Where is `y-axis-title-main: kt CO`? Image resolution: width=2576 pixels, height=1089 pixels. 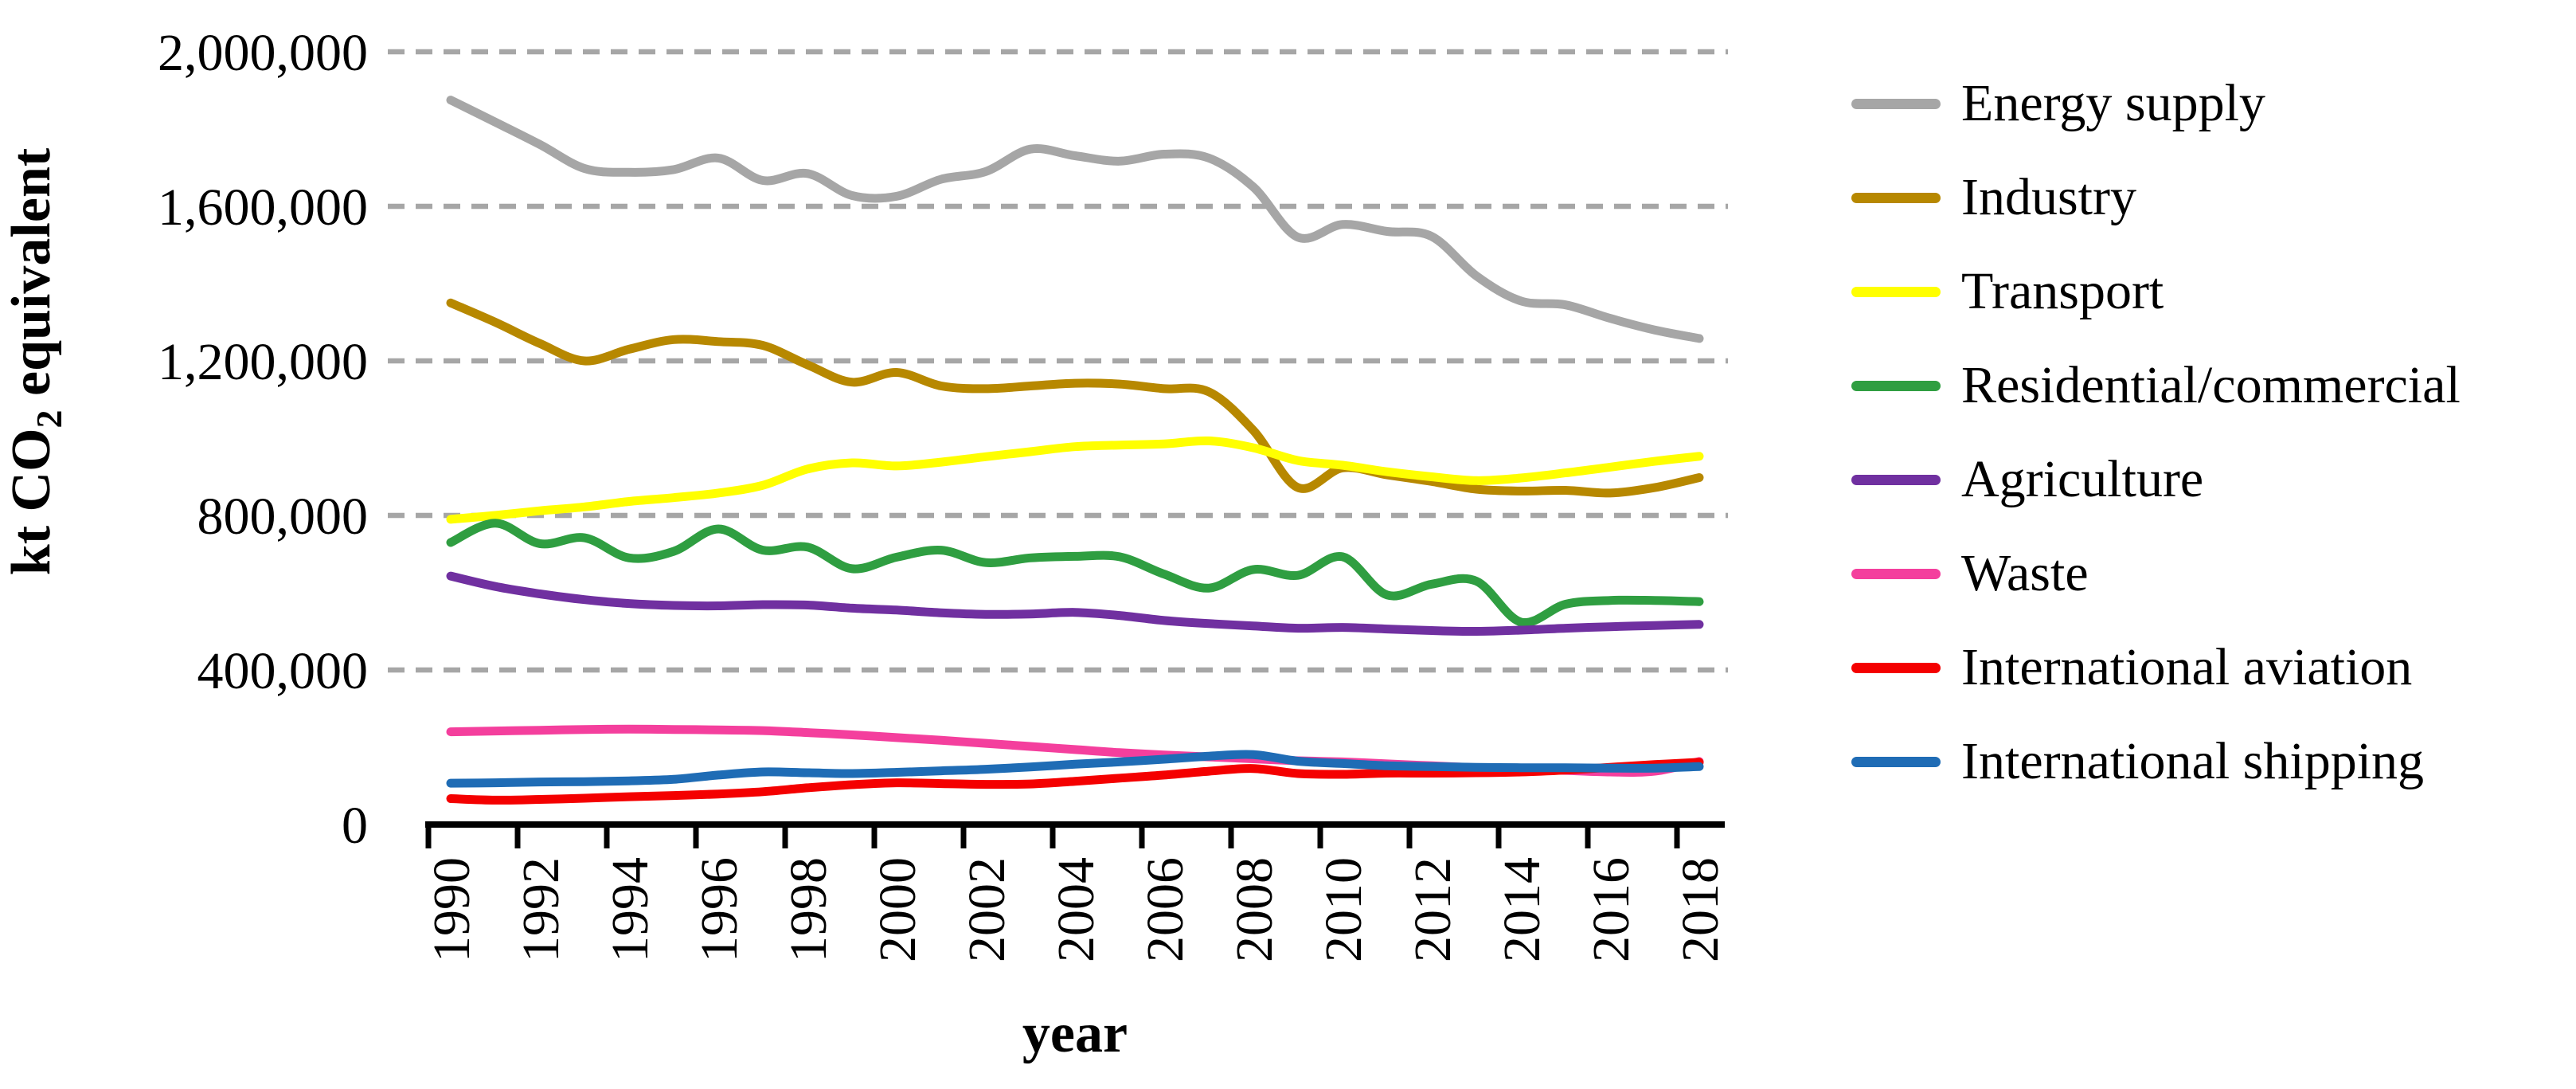 y-axis-title-main: kt CO is located at coordinates (31, 502).